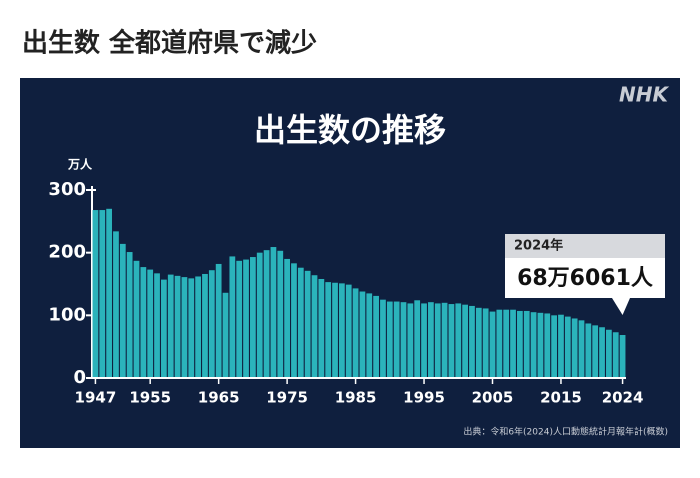 The width and height of the screenshot is (700, 478). I want to click on y-tick-label: 300, so click(67, 189).